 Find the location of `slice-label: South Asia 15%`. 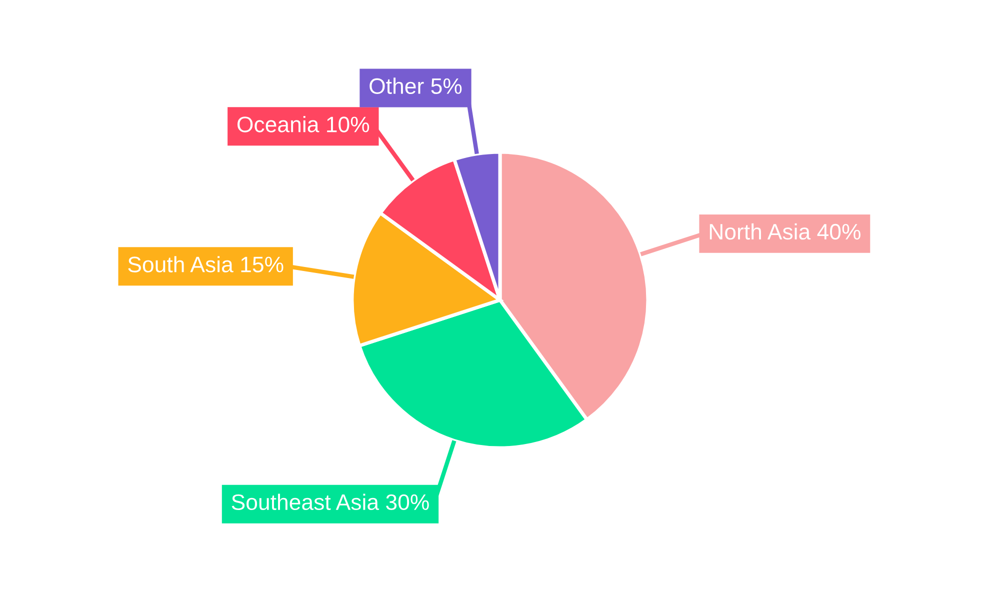

slice-label: South Asia 15% is located at coordinates (206, 264).